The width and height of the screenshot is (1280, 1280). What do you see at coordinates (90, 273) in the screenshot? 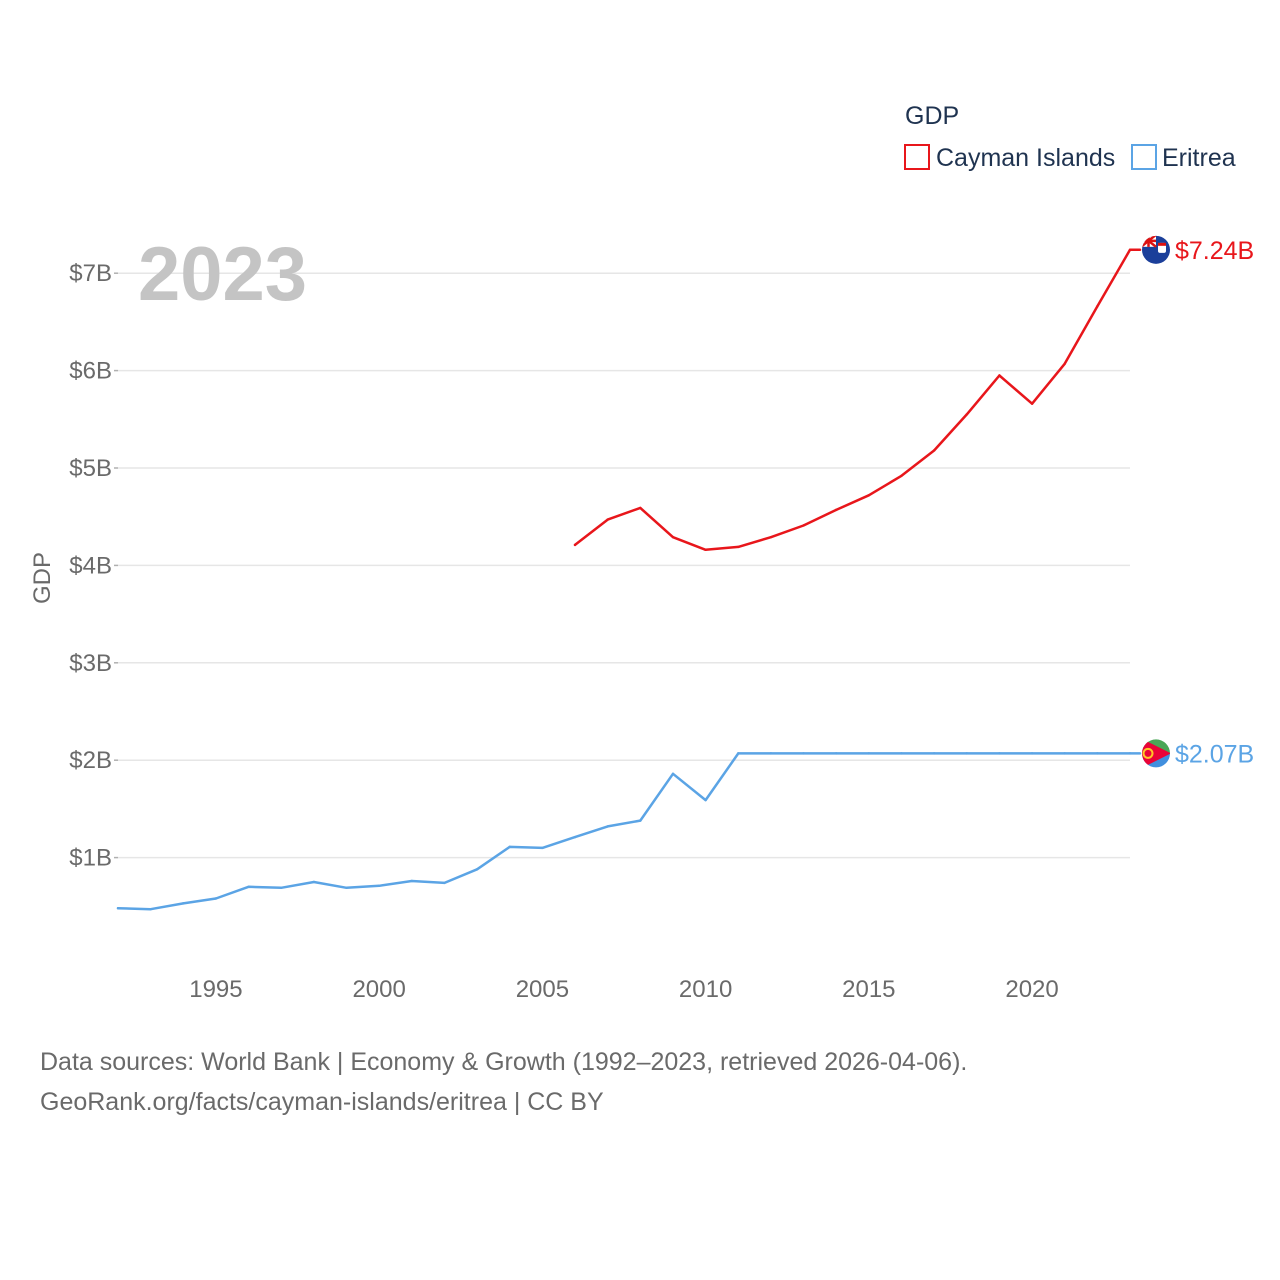
I see `y-tick-label: $7B` at bounding box center [90, 273].